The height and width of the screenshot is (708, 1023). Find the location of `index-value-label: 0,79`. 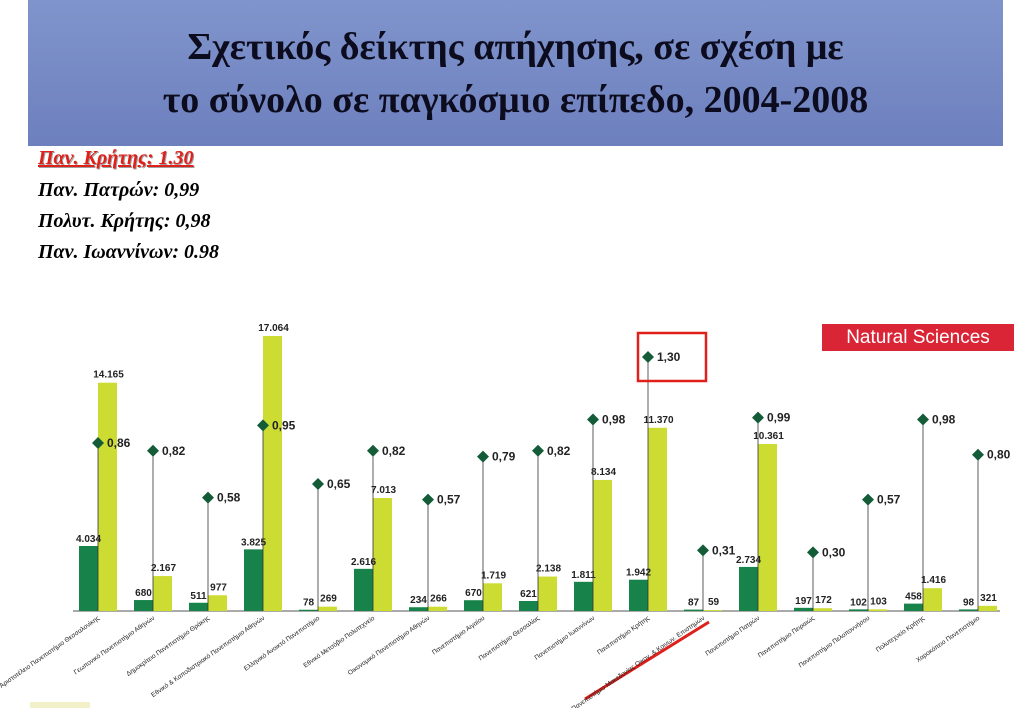

index-value-label: 0,79 is located at coordinates (504, 457).